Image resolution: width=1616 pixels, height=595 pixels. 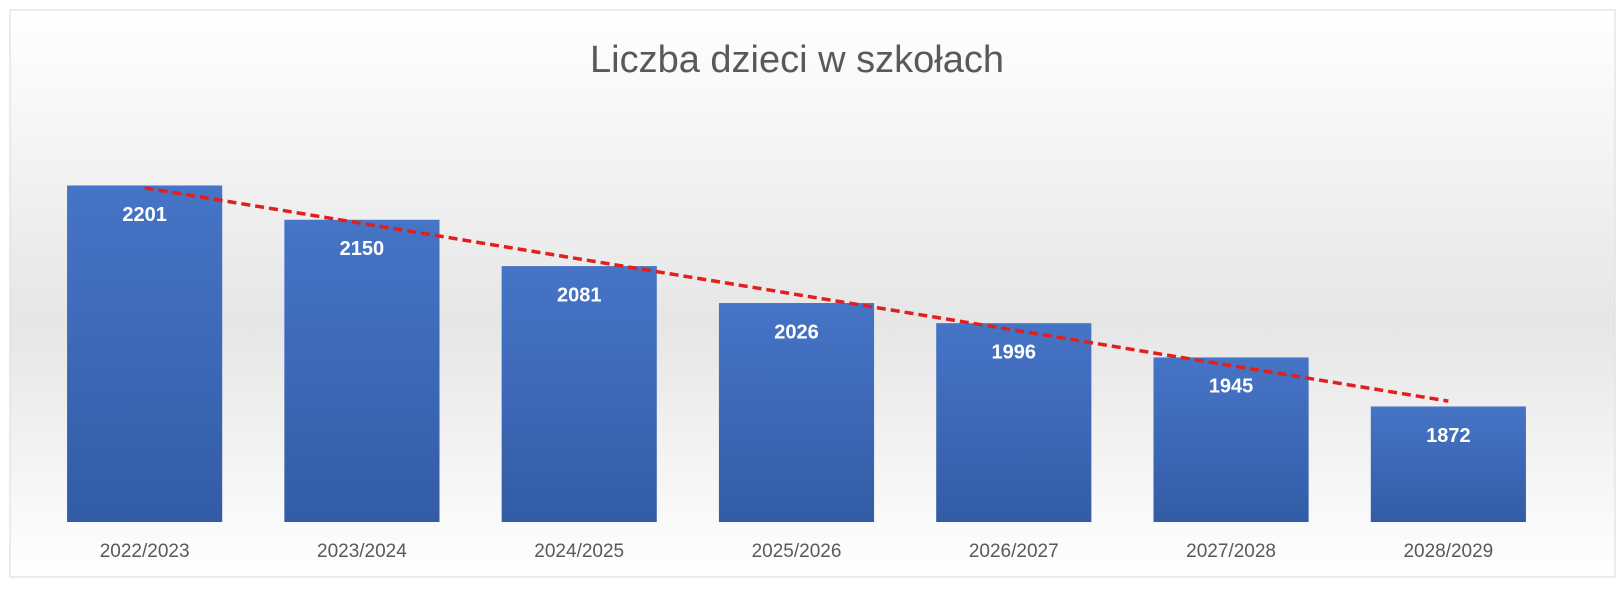 What do you see at coordinates (1231, 387) in the screenshot?
I see `value-label: 1945` at bounding box center [1231, 387].